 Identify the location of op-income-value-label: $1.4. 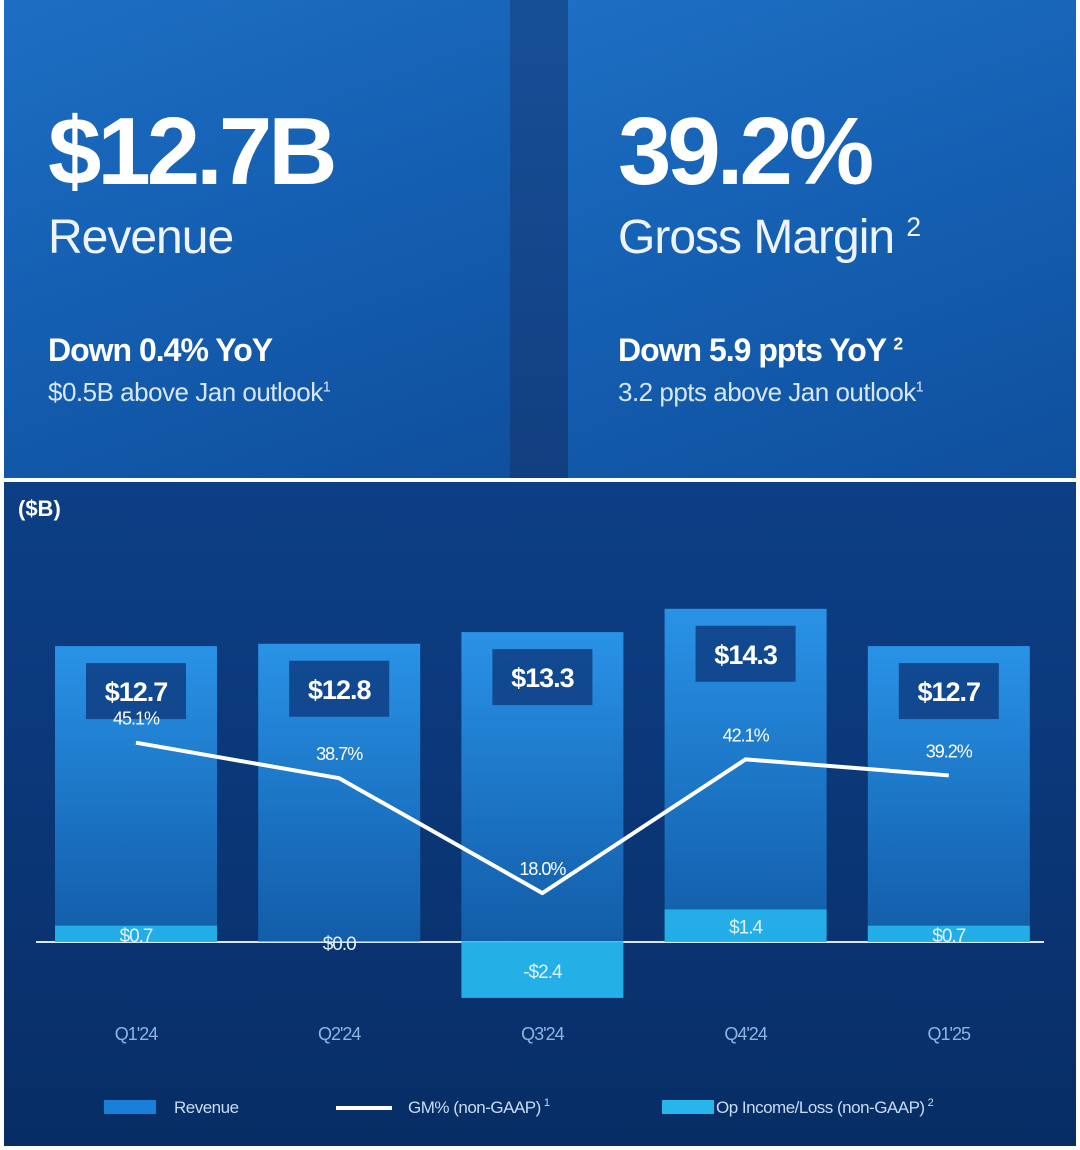
(746, 928).